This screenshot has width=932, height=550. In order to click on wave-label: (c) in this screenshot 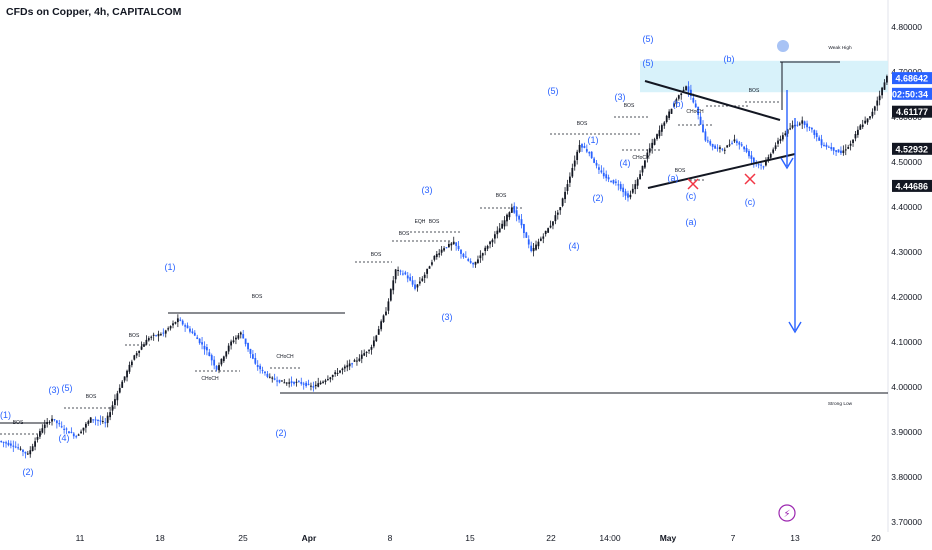, I will do `click(691, 196)`.